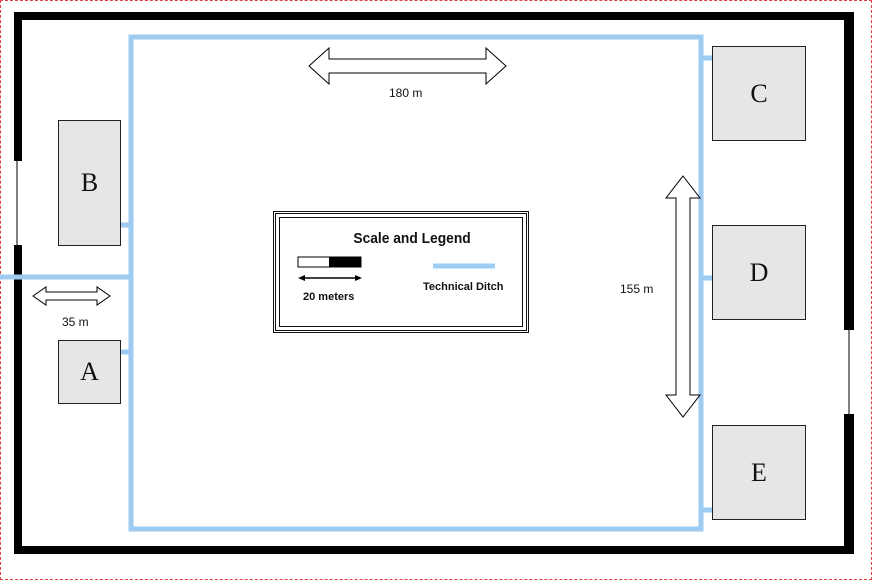 This screenshot has height=580, width=872. Describe the element at coordinates (89, 372) in the screenshot. I see `building-a: A` at that location.